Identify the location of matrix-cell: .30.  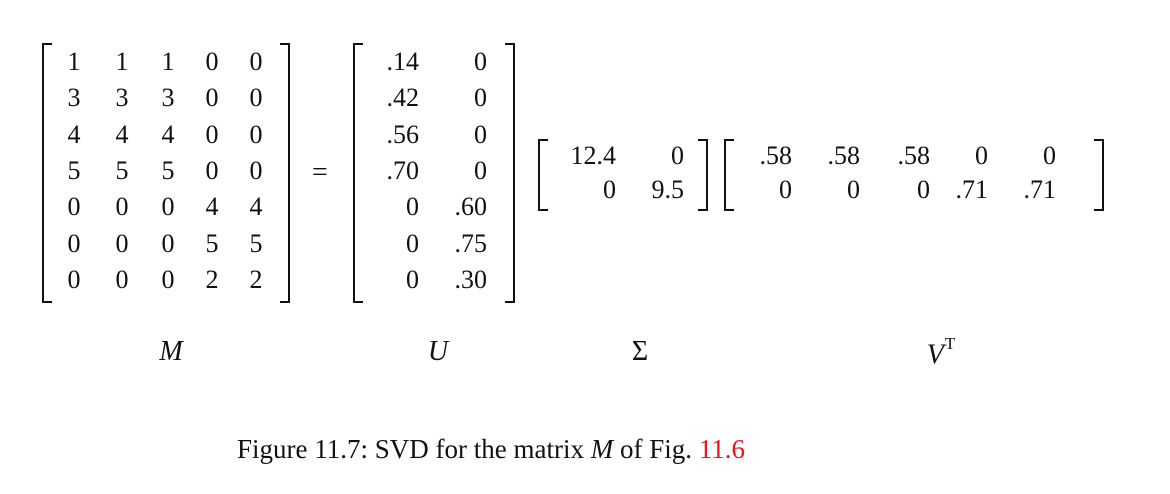
(471, 279).